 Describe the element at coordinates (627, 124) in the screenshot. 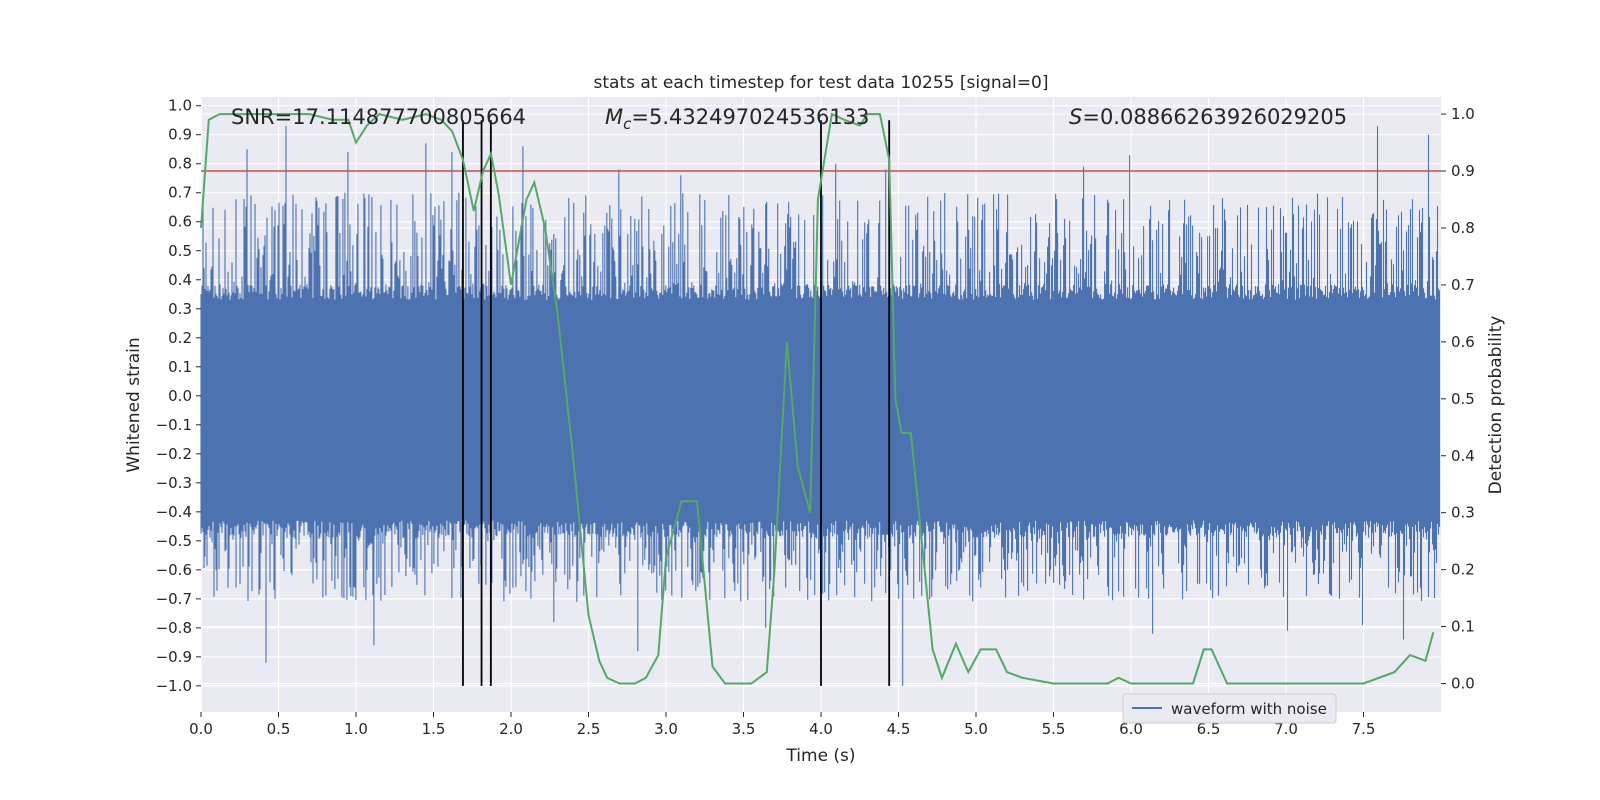

I see `chirp-mass-subscript: c` at that location.